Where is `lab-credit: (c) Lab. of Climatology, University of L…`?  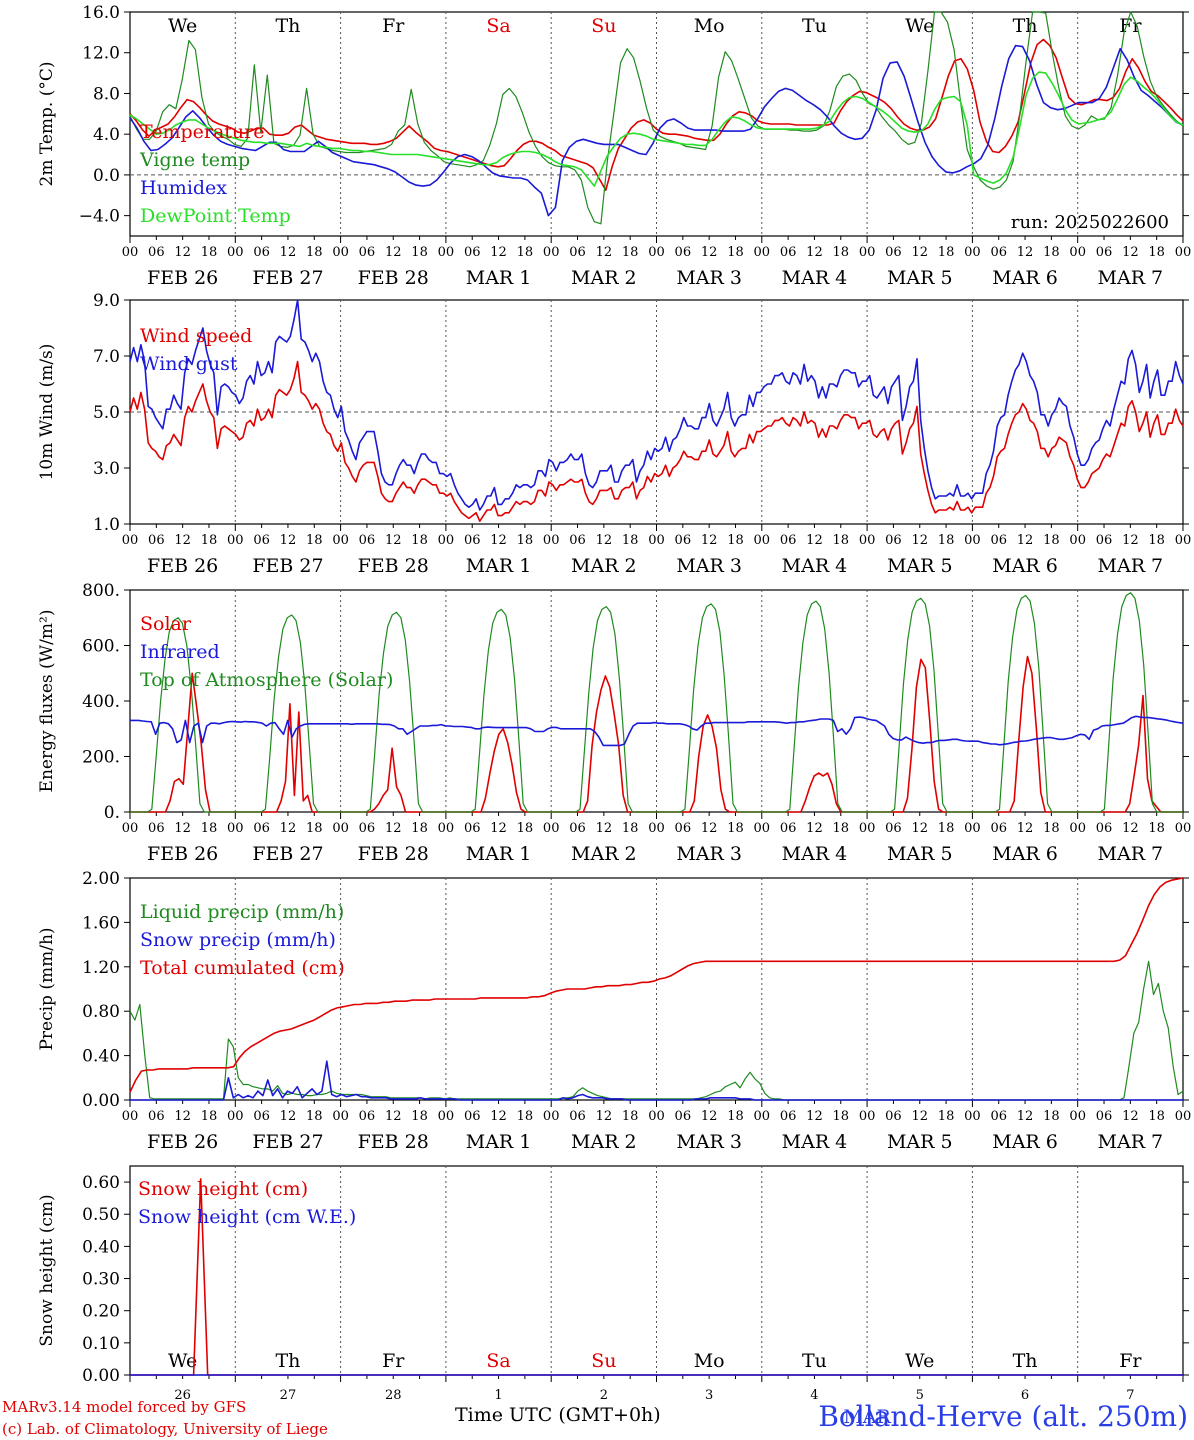
lab-credit: (c) Lab. of Climatology, University of L… is located at coordinates (165, 1429).